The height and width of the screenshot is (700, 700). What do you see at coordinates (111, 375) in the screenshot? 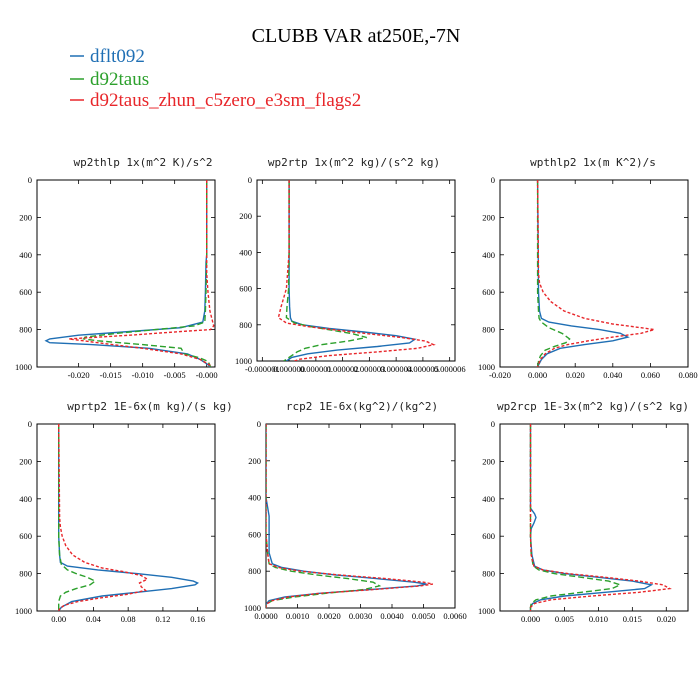
I see `x-tick-label: -0.015` at bounding box center [111, 375].